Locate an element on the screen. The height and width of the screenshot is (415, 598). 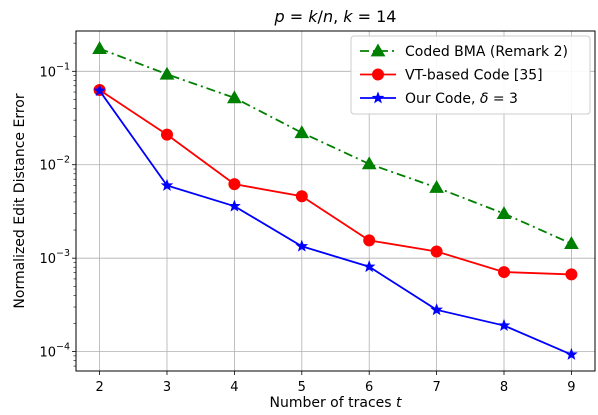
legend-label: VT-based Code [35] is located at coordinates (474, 76).